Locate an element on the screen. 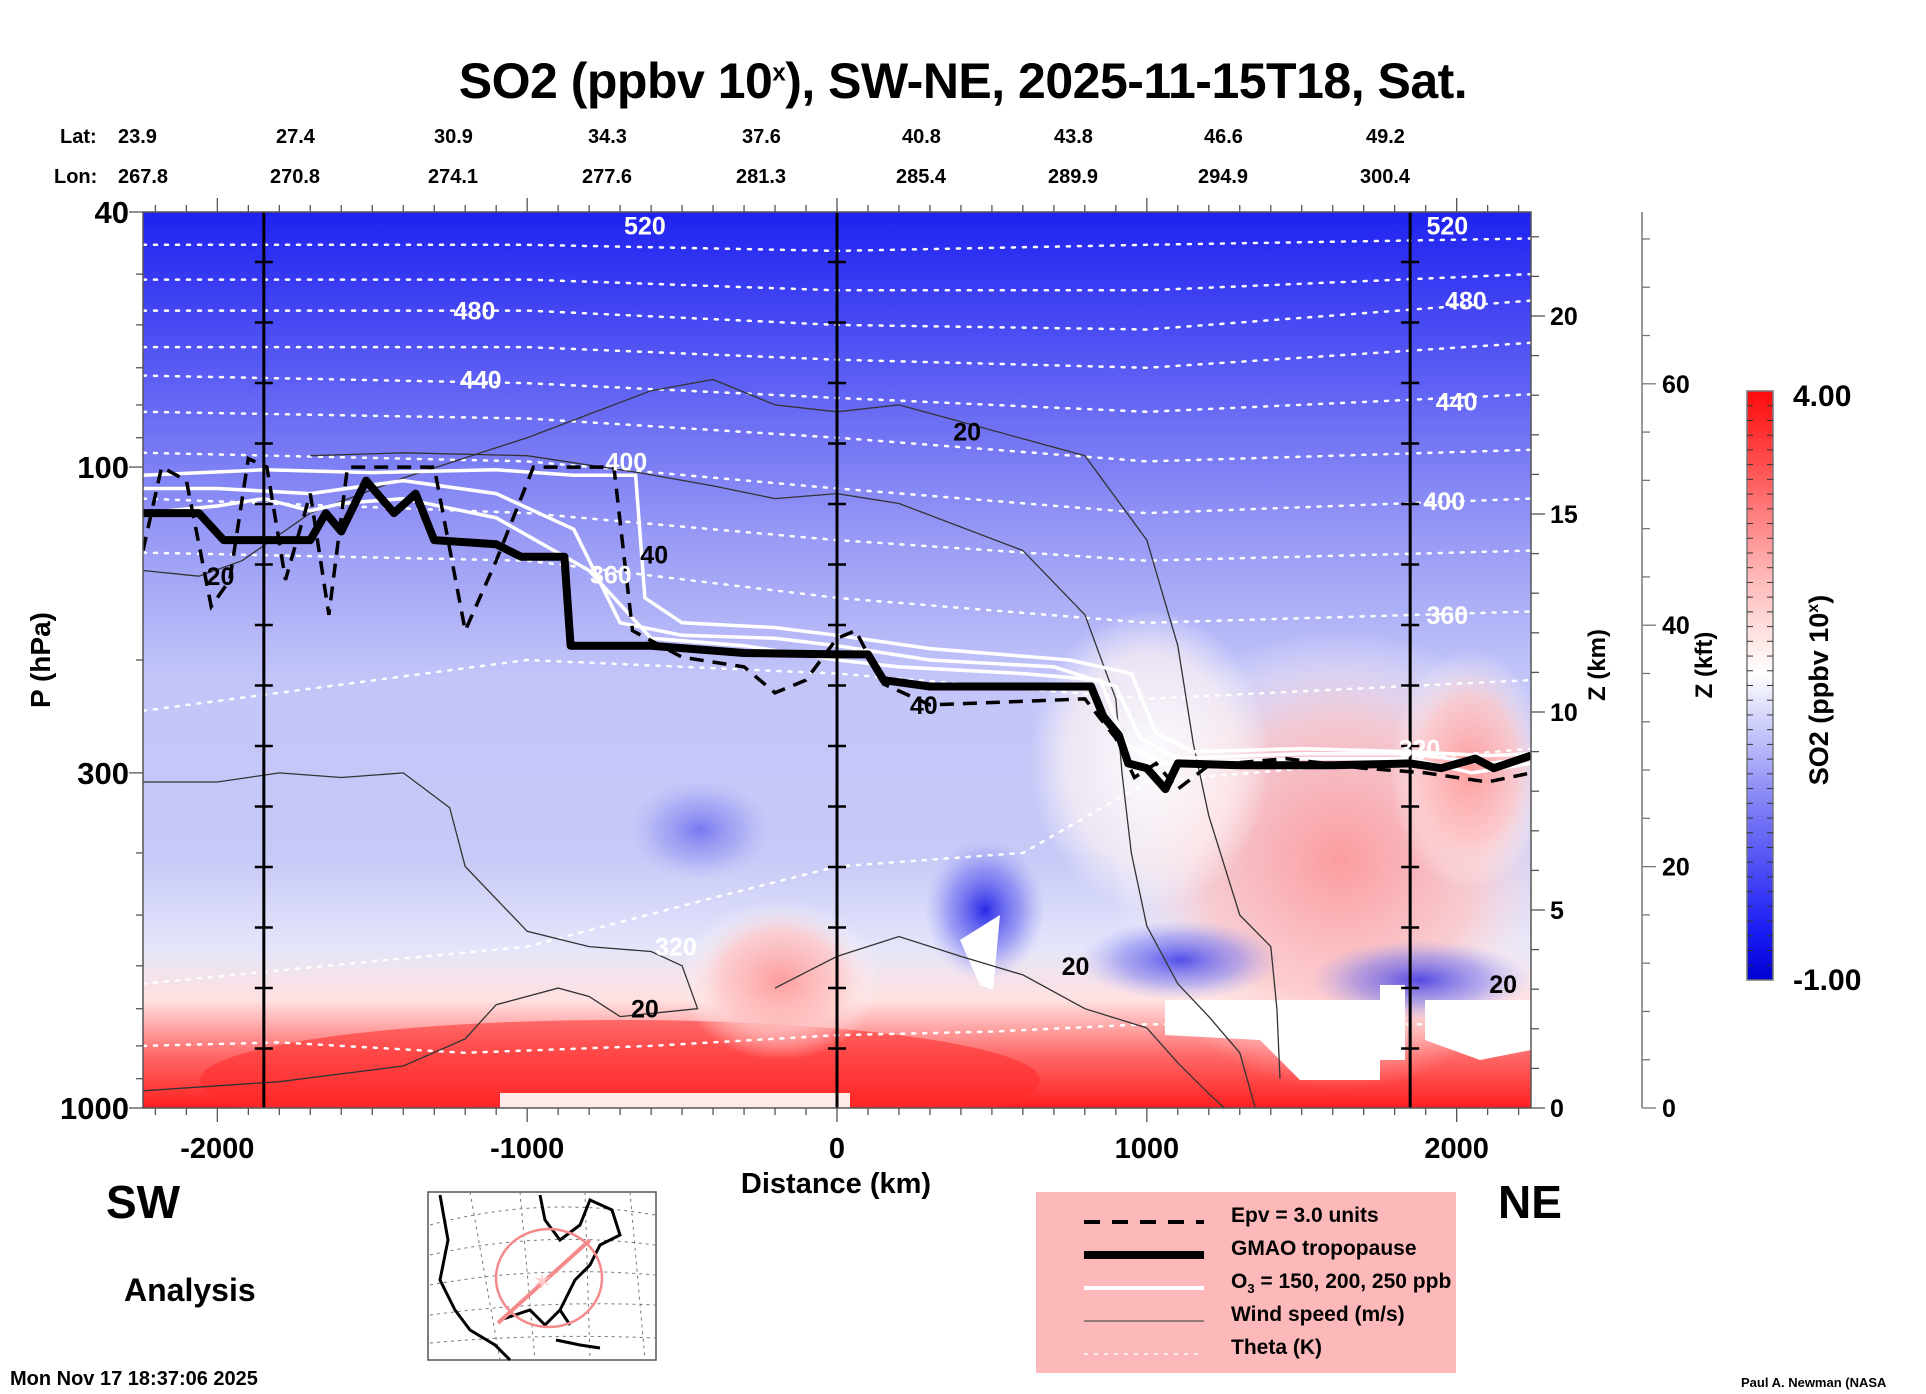  so2-surface-red is located at coordinates (620, 1064).